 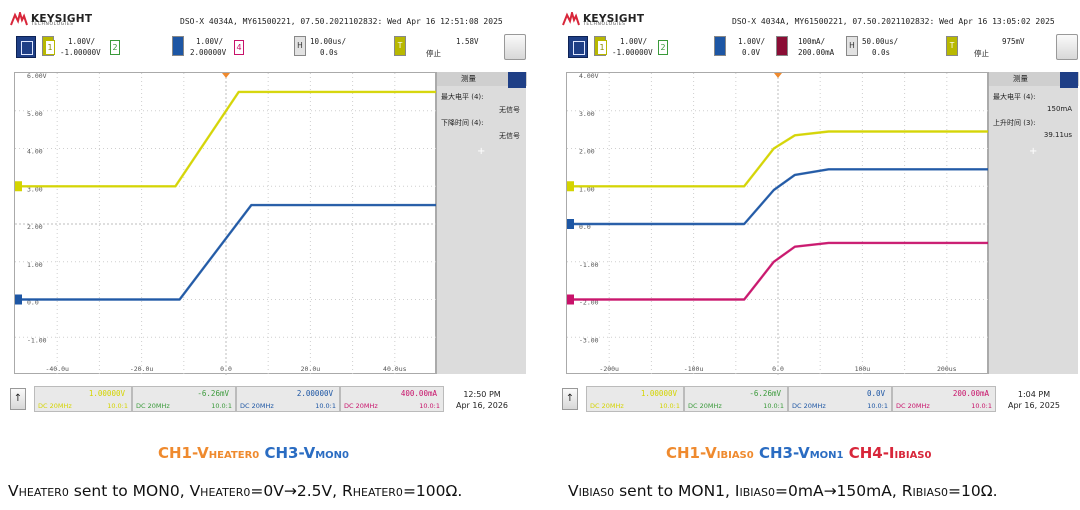 I want to click on ch1-number: 1, so click(x=602, y=47).